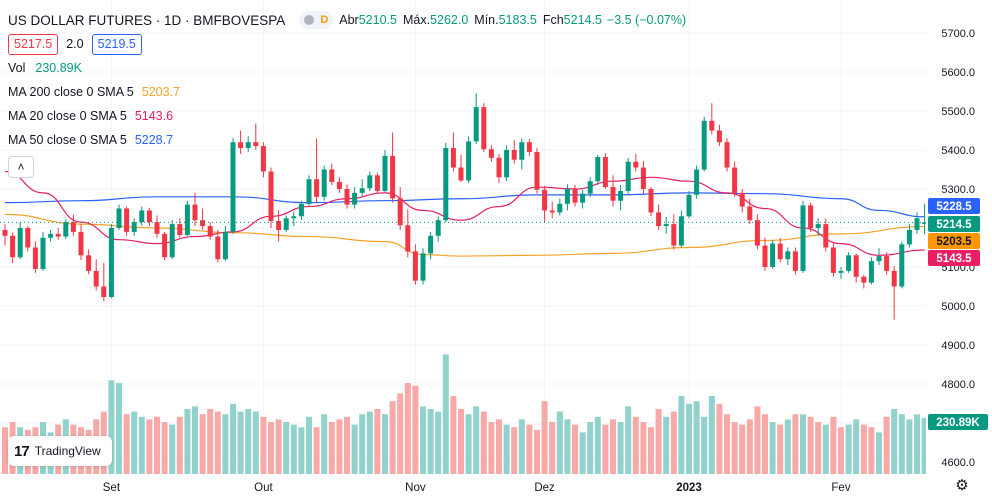 The height and width of the screenshot is (497, 992). I want to click on time-tick-label: Nov, so click(415, 488).